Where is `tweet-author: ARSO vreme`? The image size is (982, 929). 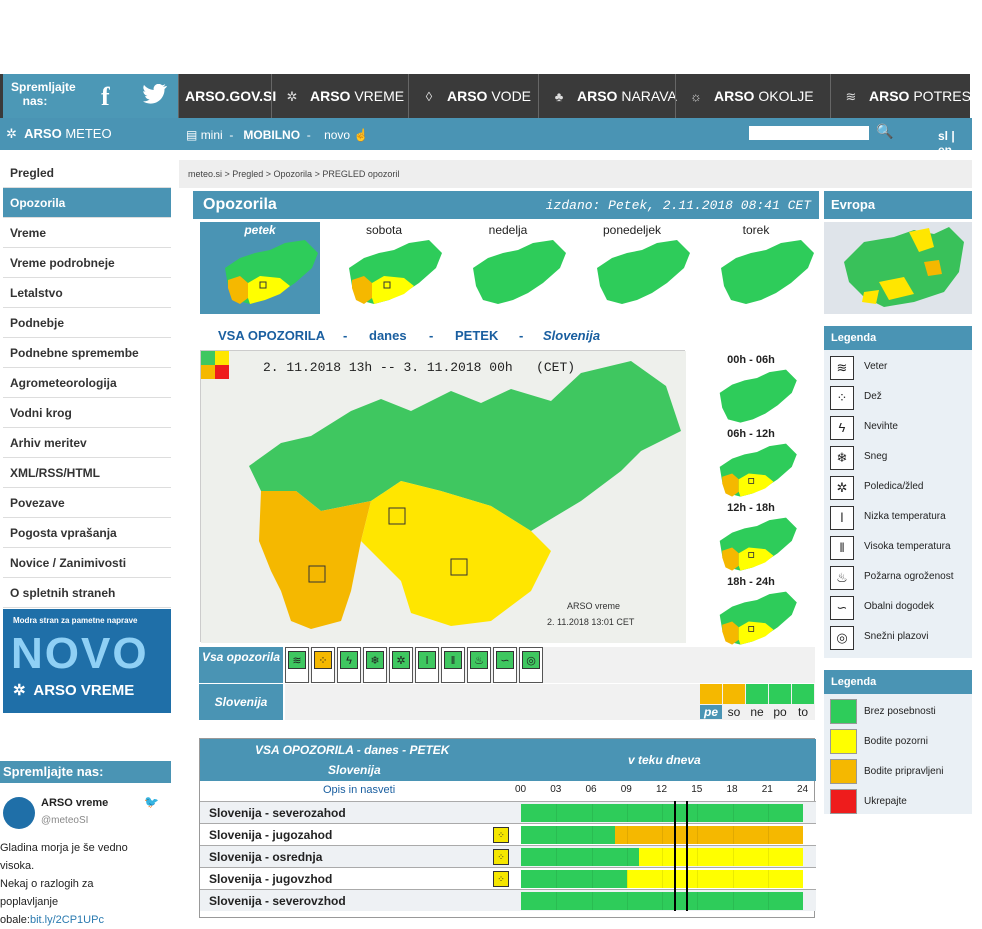
tweet-author: ARSO vreme is located at coordinates (75, 803).